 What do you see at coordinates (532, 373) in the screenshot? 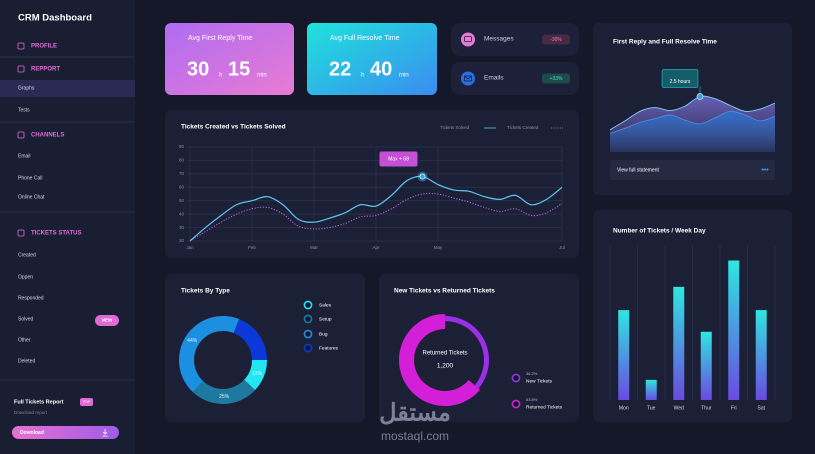
I see `legend-value: 36.2%` at bounding box center [532, 373].